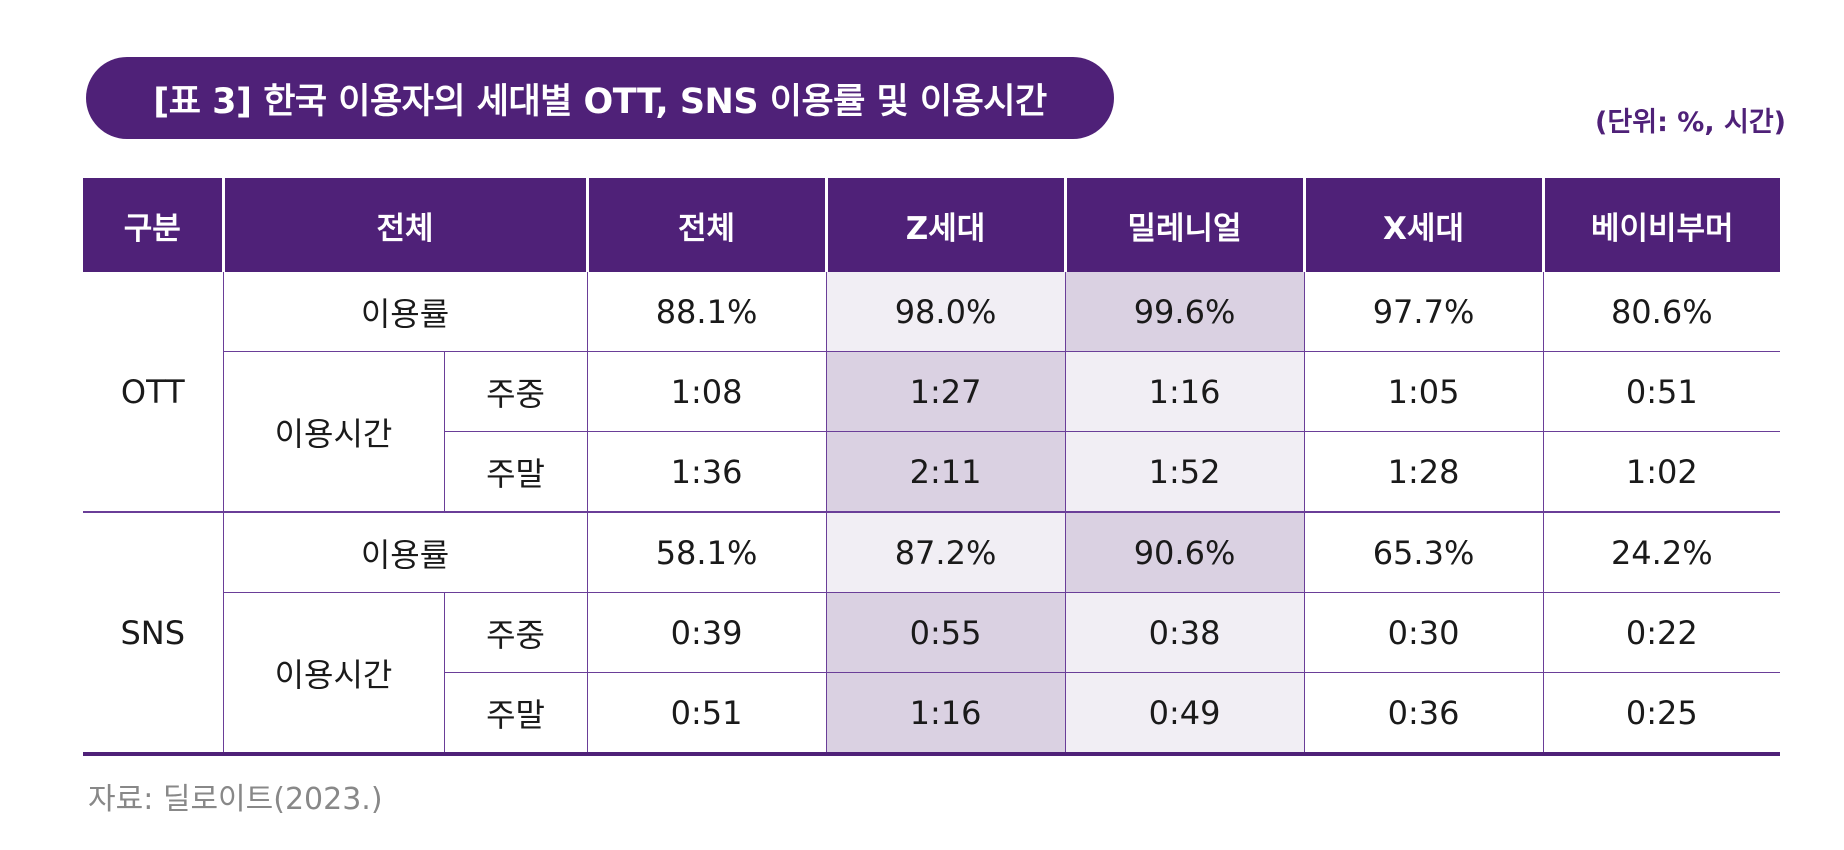 The image size is (1844, 850). I want to click on cell-value: 0:36, so click(1423, 714).